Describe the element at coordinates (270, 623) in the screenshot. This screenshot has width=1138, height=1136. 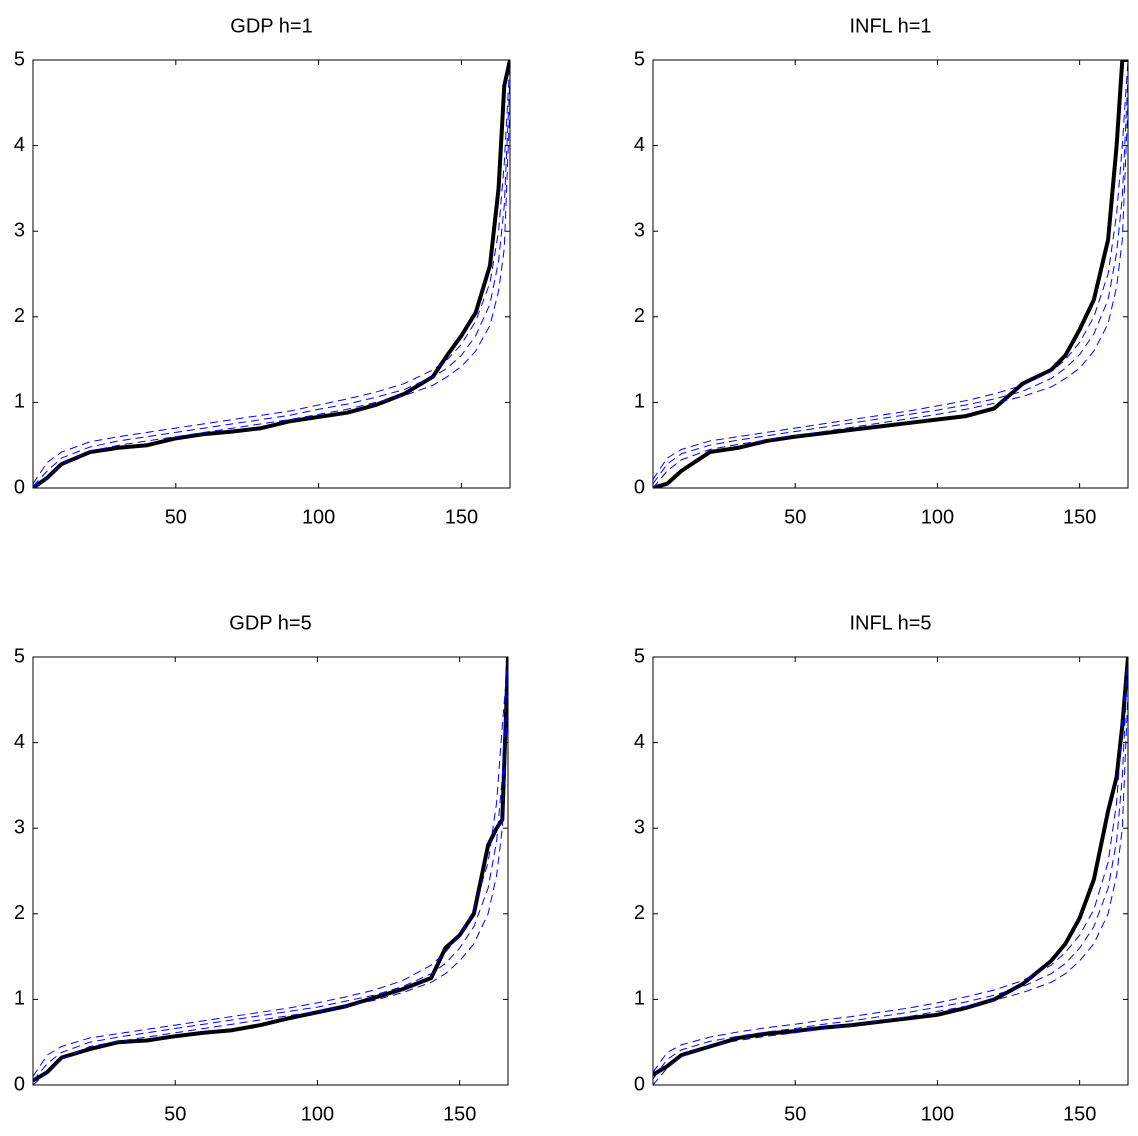
I see `chart-title: GDP h=5` at that location.